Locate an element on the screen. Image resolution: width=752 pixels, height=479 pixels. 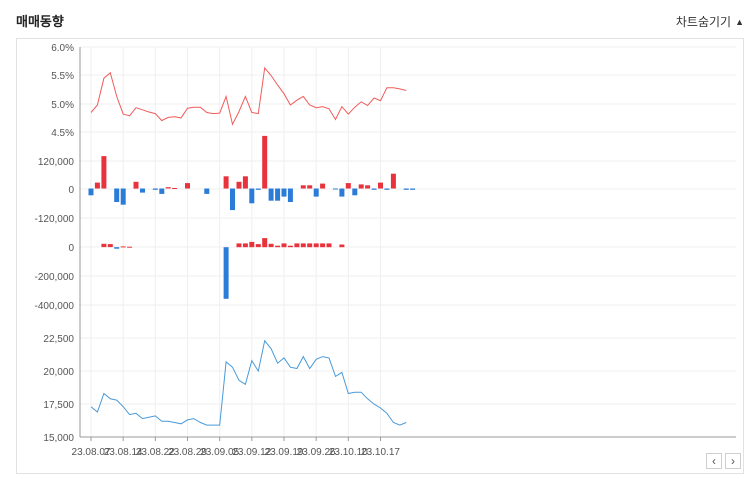
header: 매매동향 차트숨기기 ▲ is located at coordinates (376, 18).